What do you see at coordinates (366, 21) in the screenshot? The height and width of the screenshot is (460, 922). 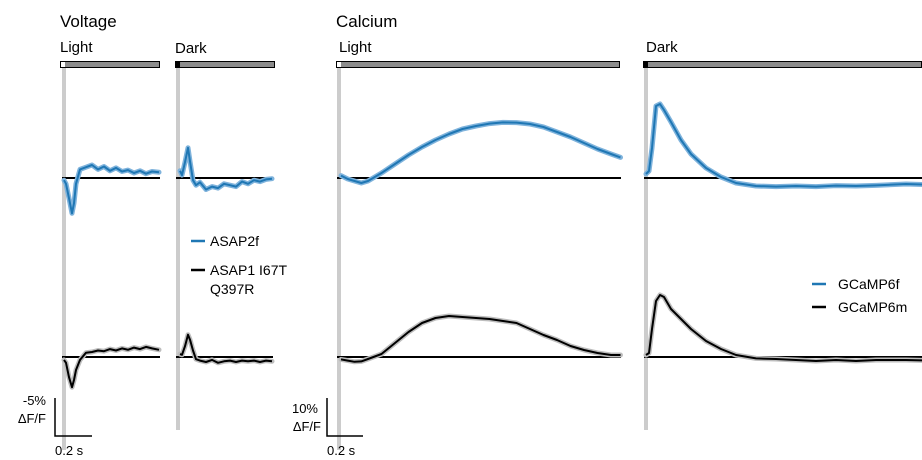 I see `calcium-title: Calcium` at bounding box center [366, 21].